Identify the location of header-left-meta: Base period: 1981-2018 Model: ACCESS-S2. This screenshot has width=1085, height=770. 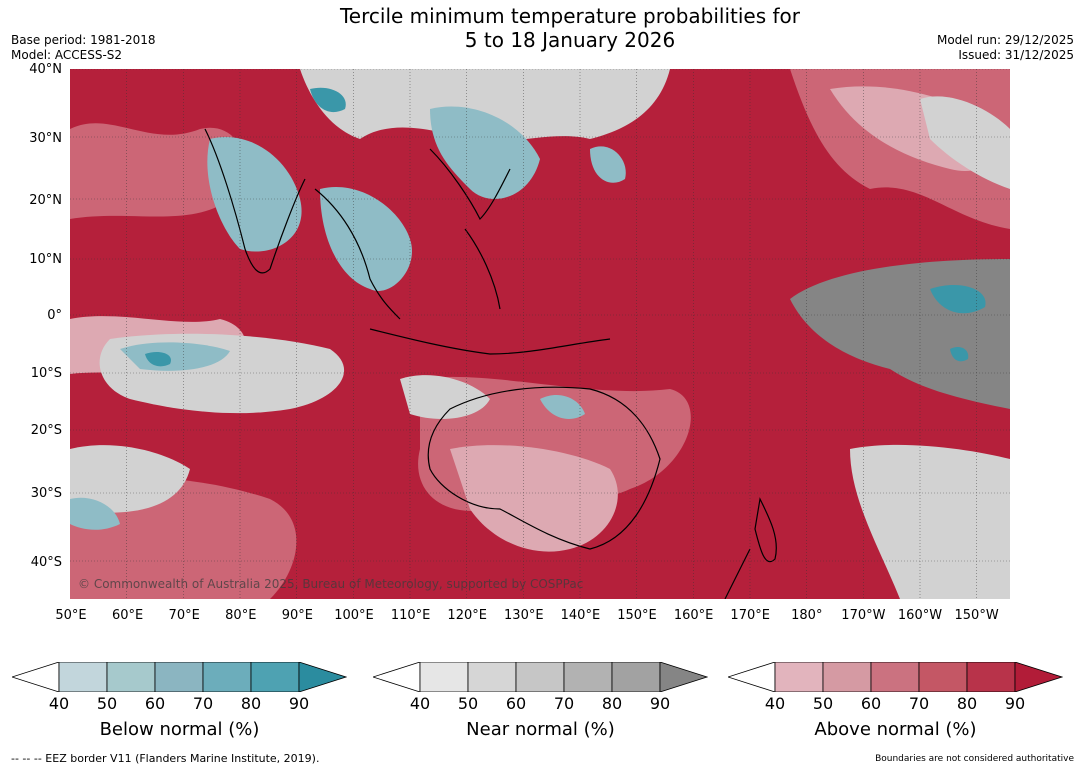
(83, 48).